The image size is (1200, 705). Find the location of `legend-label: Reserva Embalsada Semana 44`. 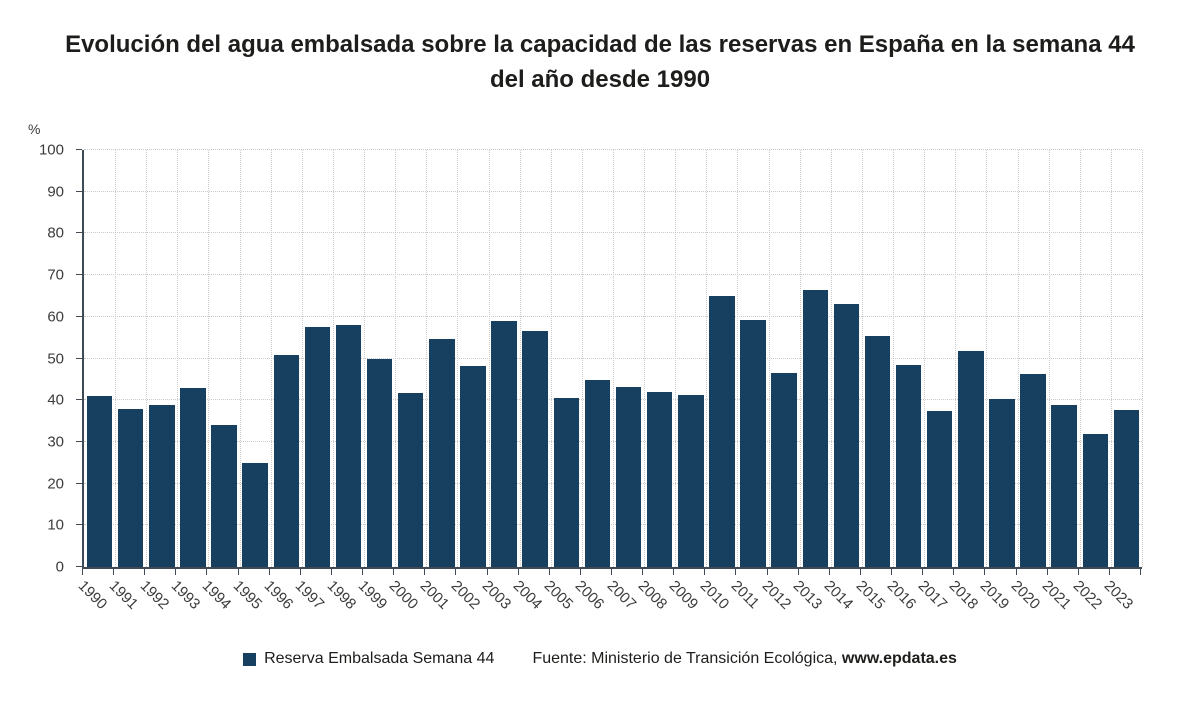

legend-label: Reserva Embalsada Semana 44 is located at coordinates (379, 658).